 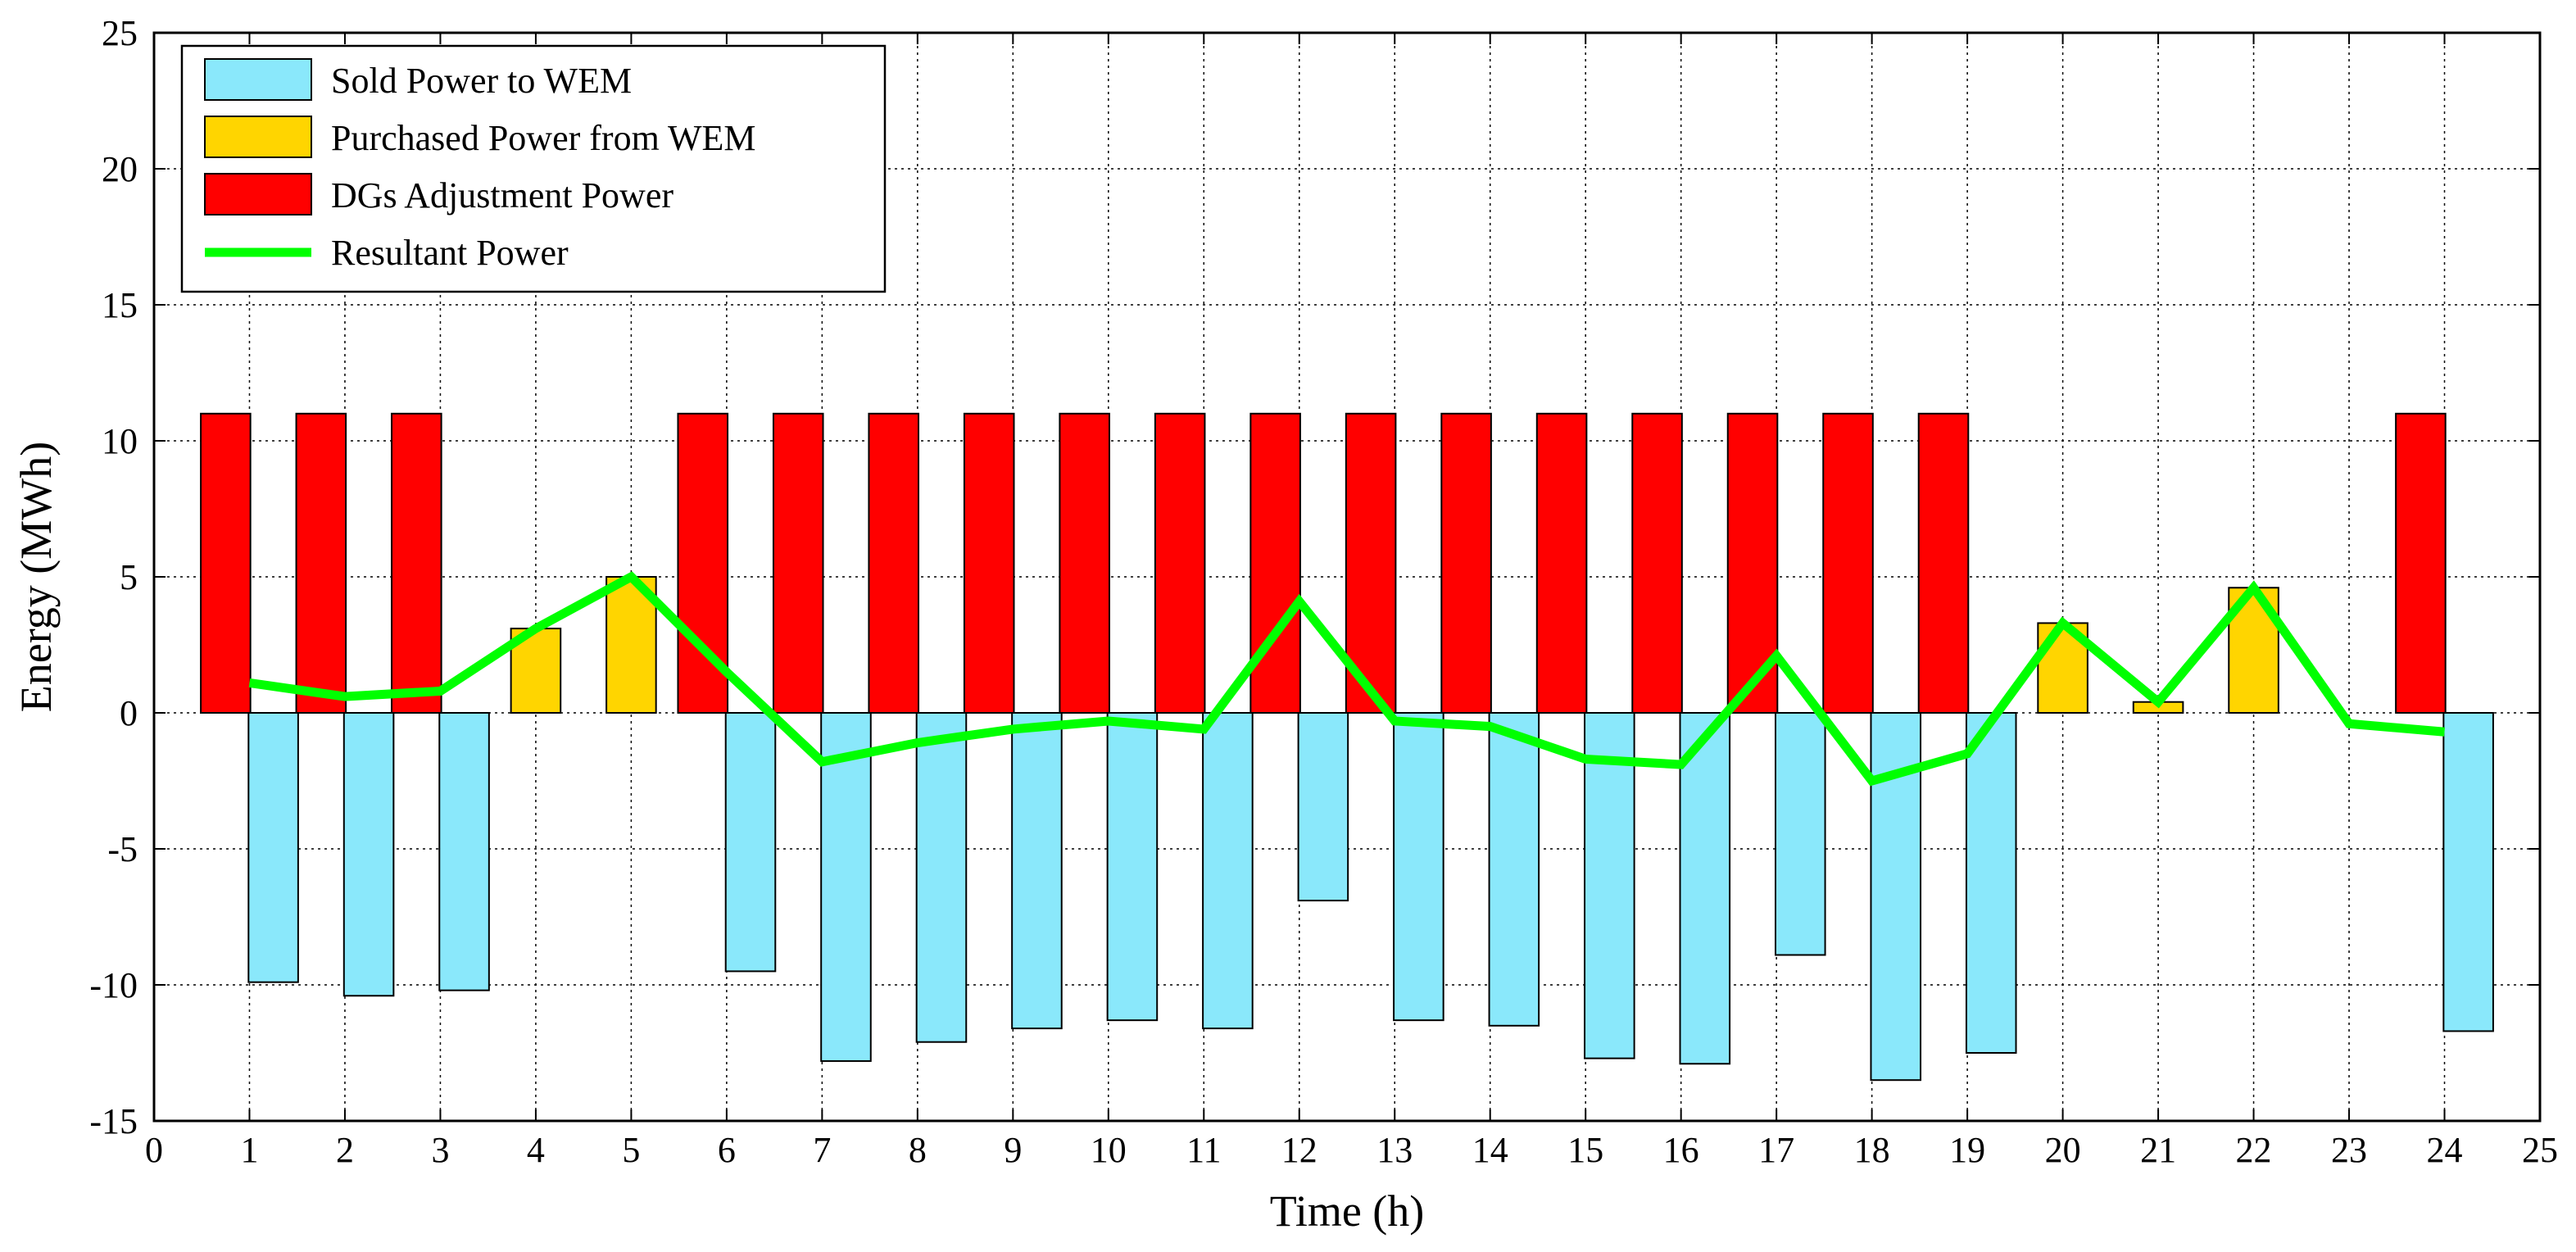 I want to click on line-layer, so click(x=1346, y=679).